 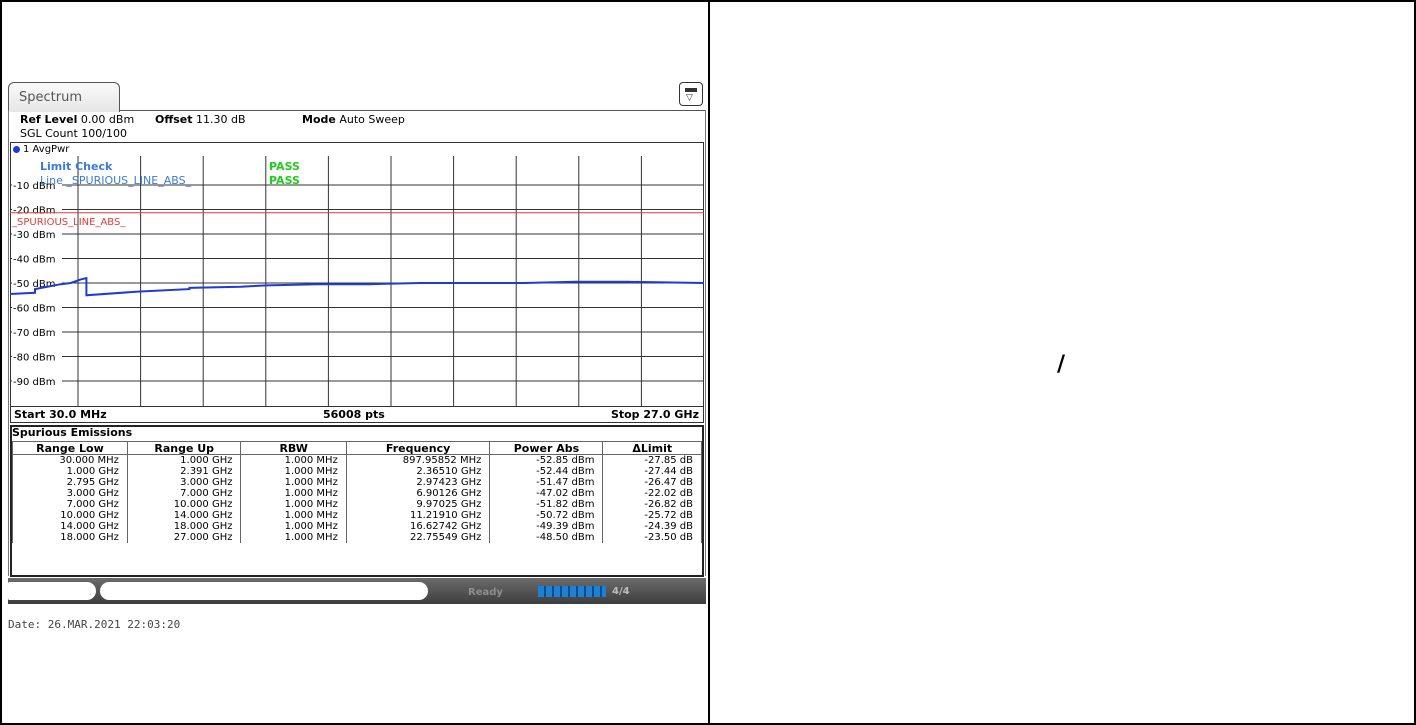 What do you see at coordinates (70, 460) in the screenshot?
I see `table-cell: 30.000 MHz` at bounding box center [70, 460].